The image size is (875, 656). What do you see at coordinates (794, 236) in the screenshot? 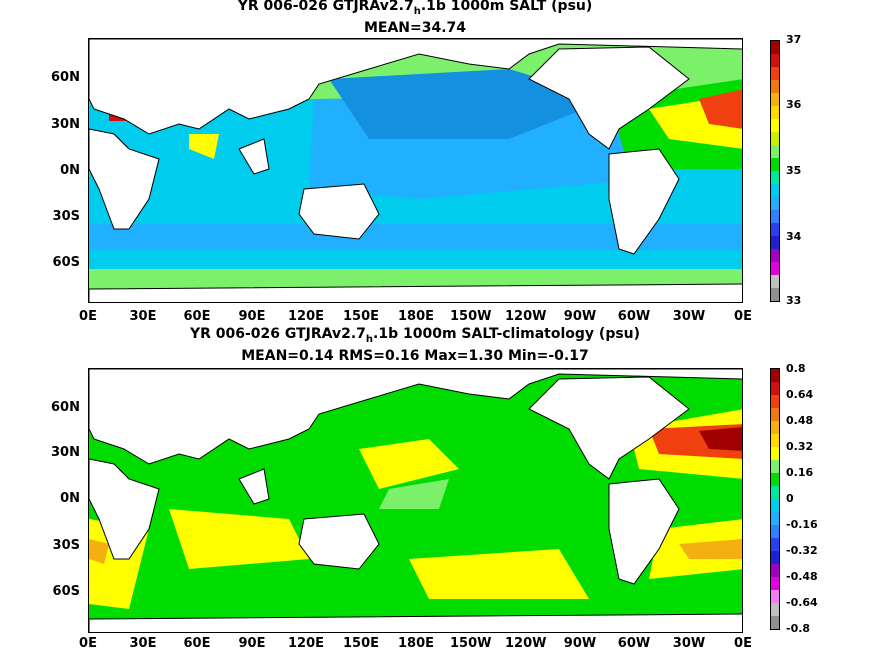
I see `colorbar-tick: 34` at bounding box center [794, 236].